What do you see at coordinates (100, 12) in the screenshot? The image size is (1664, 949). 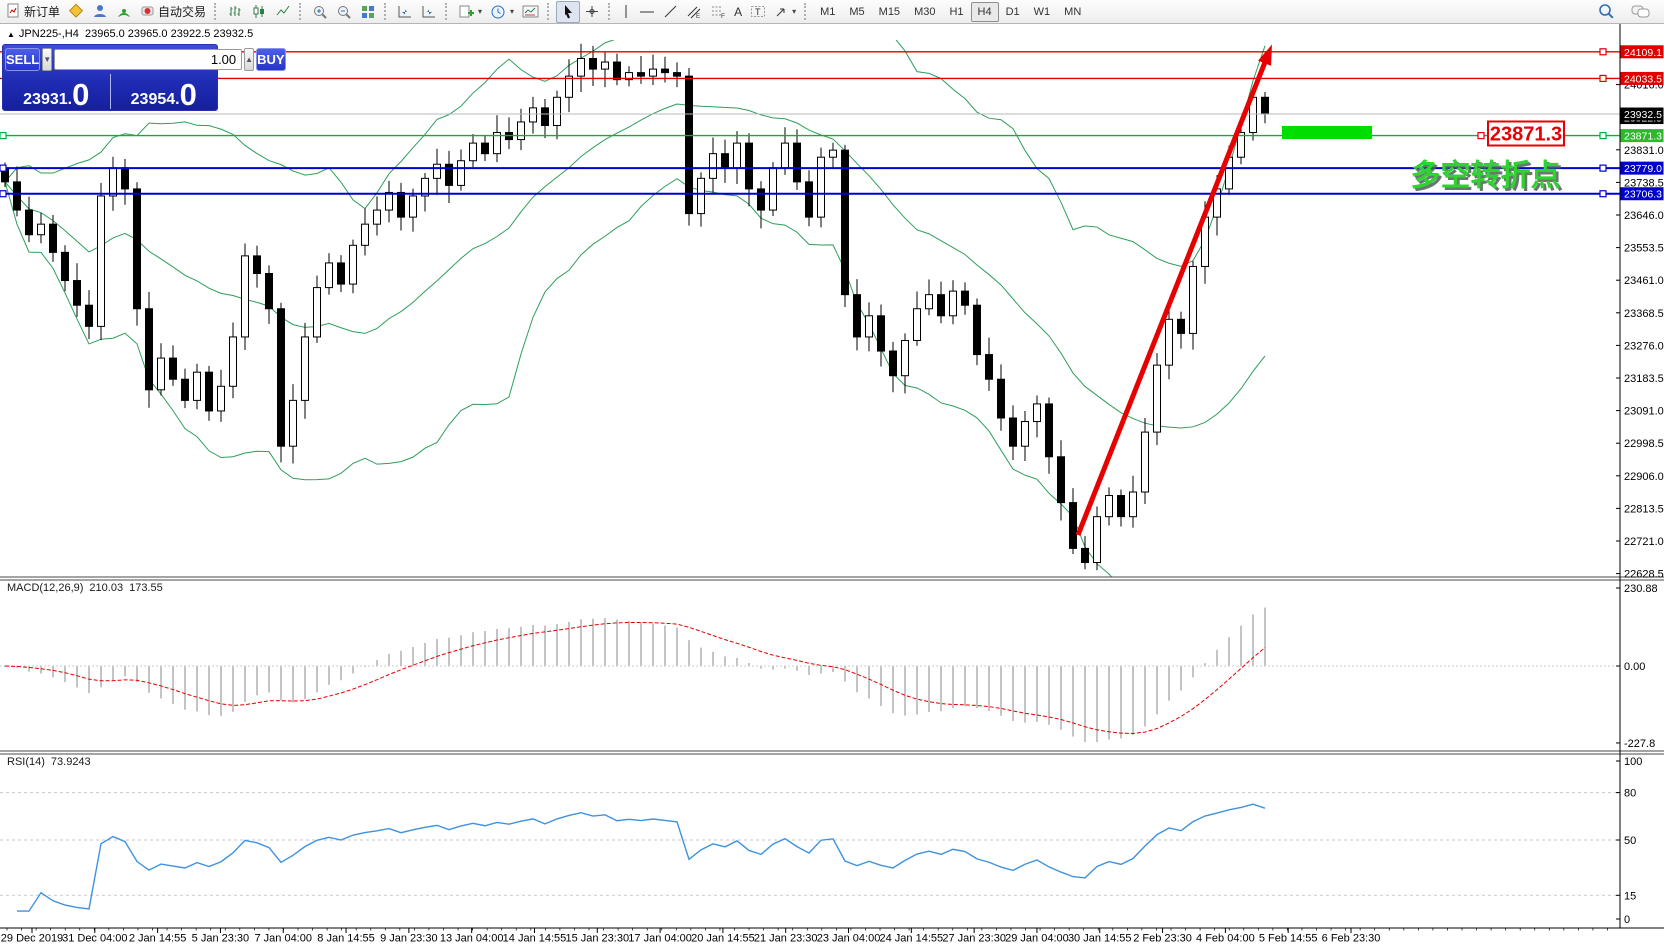 I see `market-watch-button` at bounding box center [100, 12].